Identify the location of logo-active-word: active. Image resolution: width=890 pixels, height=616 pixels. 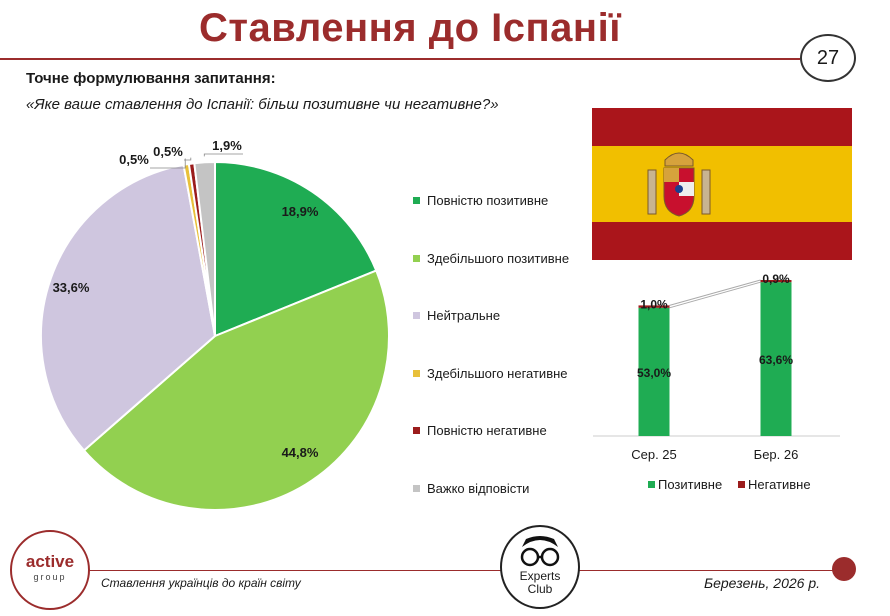
(50, 561).